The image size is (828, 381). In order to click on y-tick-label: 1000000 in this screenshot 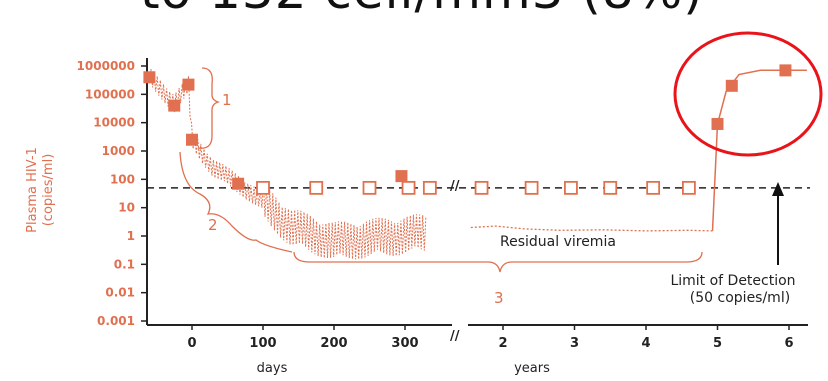, I will do `click(106, 66)`.